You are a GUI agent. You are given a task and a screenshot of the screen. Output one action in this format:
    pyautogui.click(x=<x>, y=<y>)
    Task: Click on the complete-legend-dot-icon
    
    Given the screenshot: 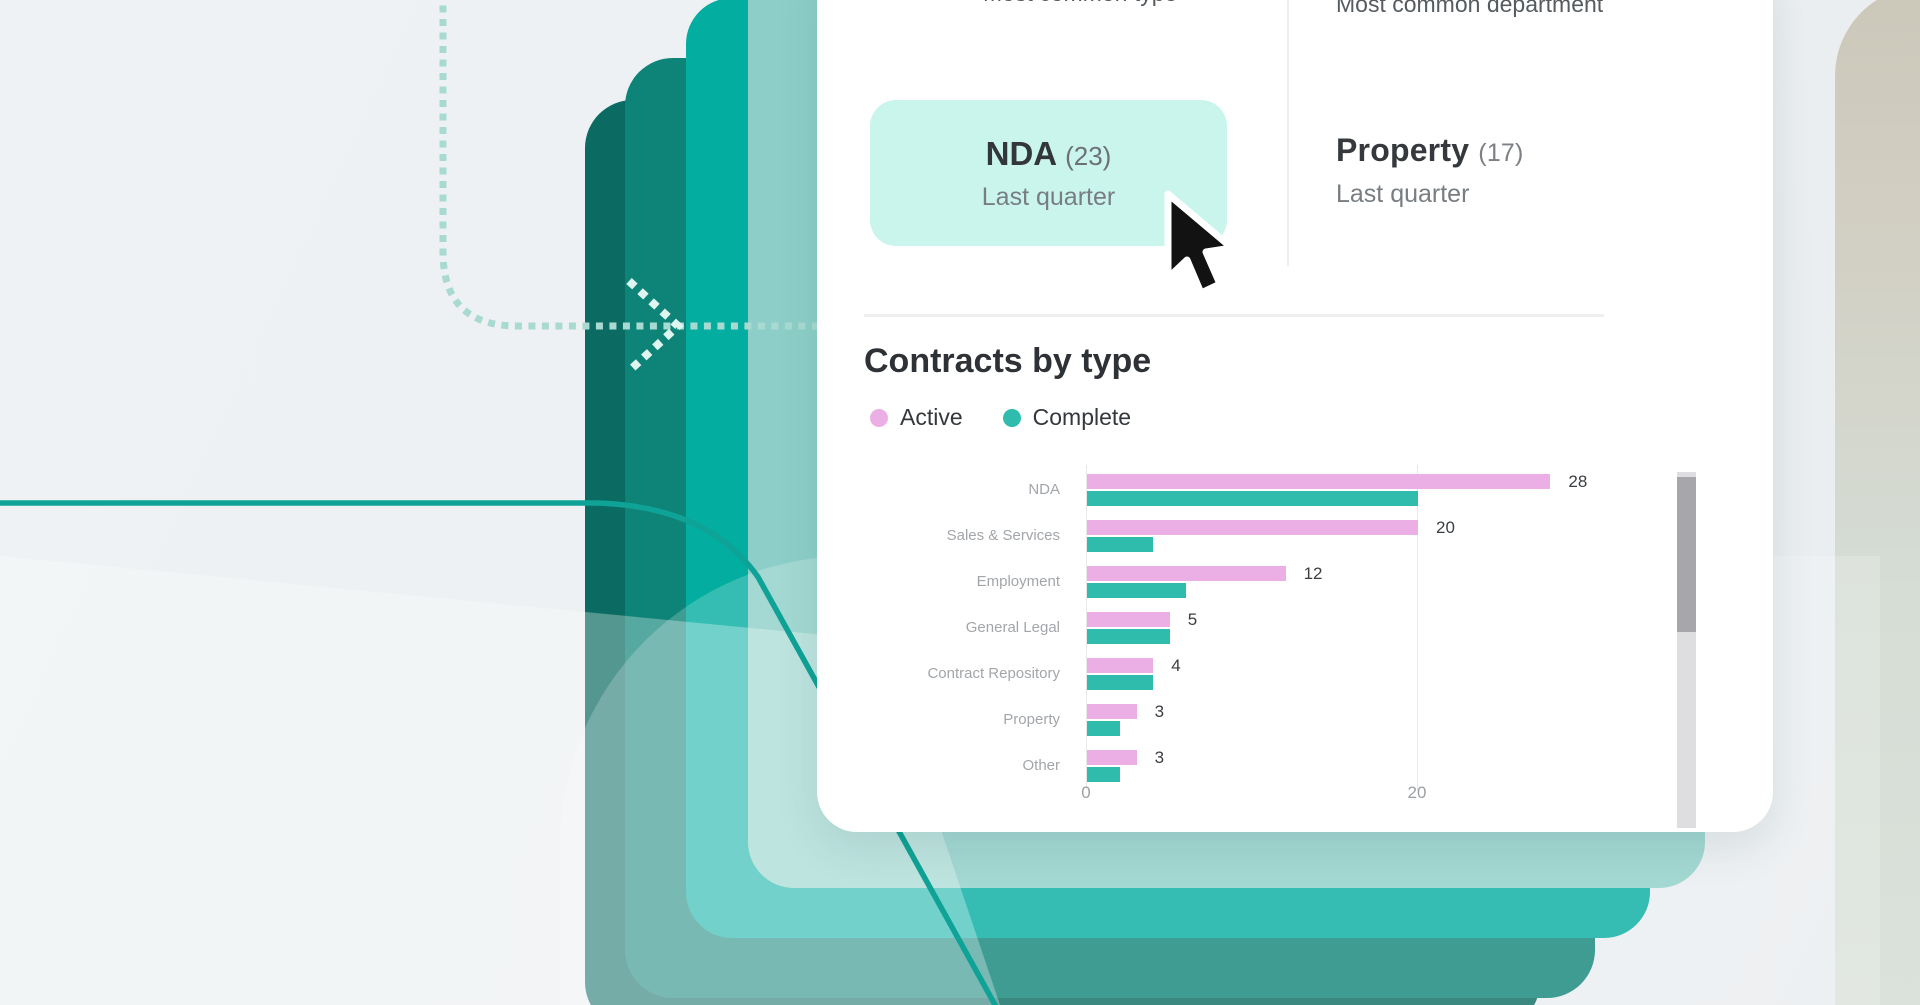 What is the action you would take?
    pyautogui.click(x=1011, y=417)
    